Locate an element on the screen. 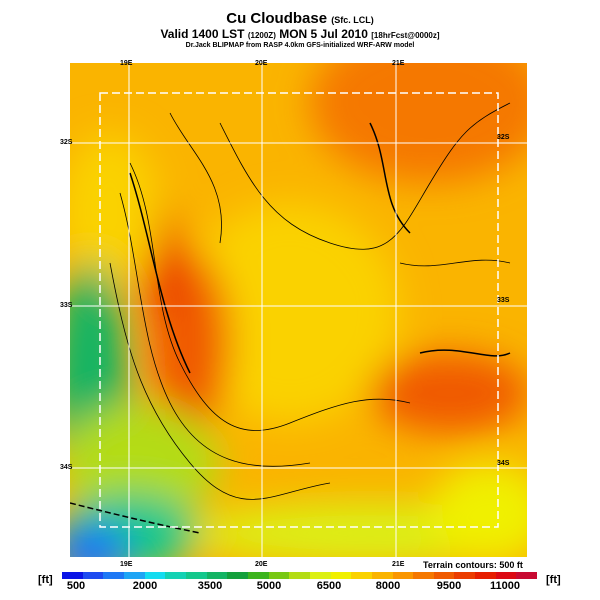 Image resolution: width=600 pixels, height=600 pixels. lon-label-top-19e: 19E is located at coordinates (126, 63).